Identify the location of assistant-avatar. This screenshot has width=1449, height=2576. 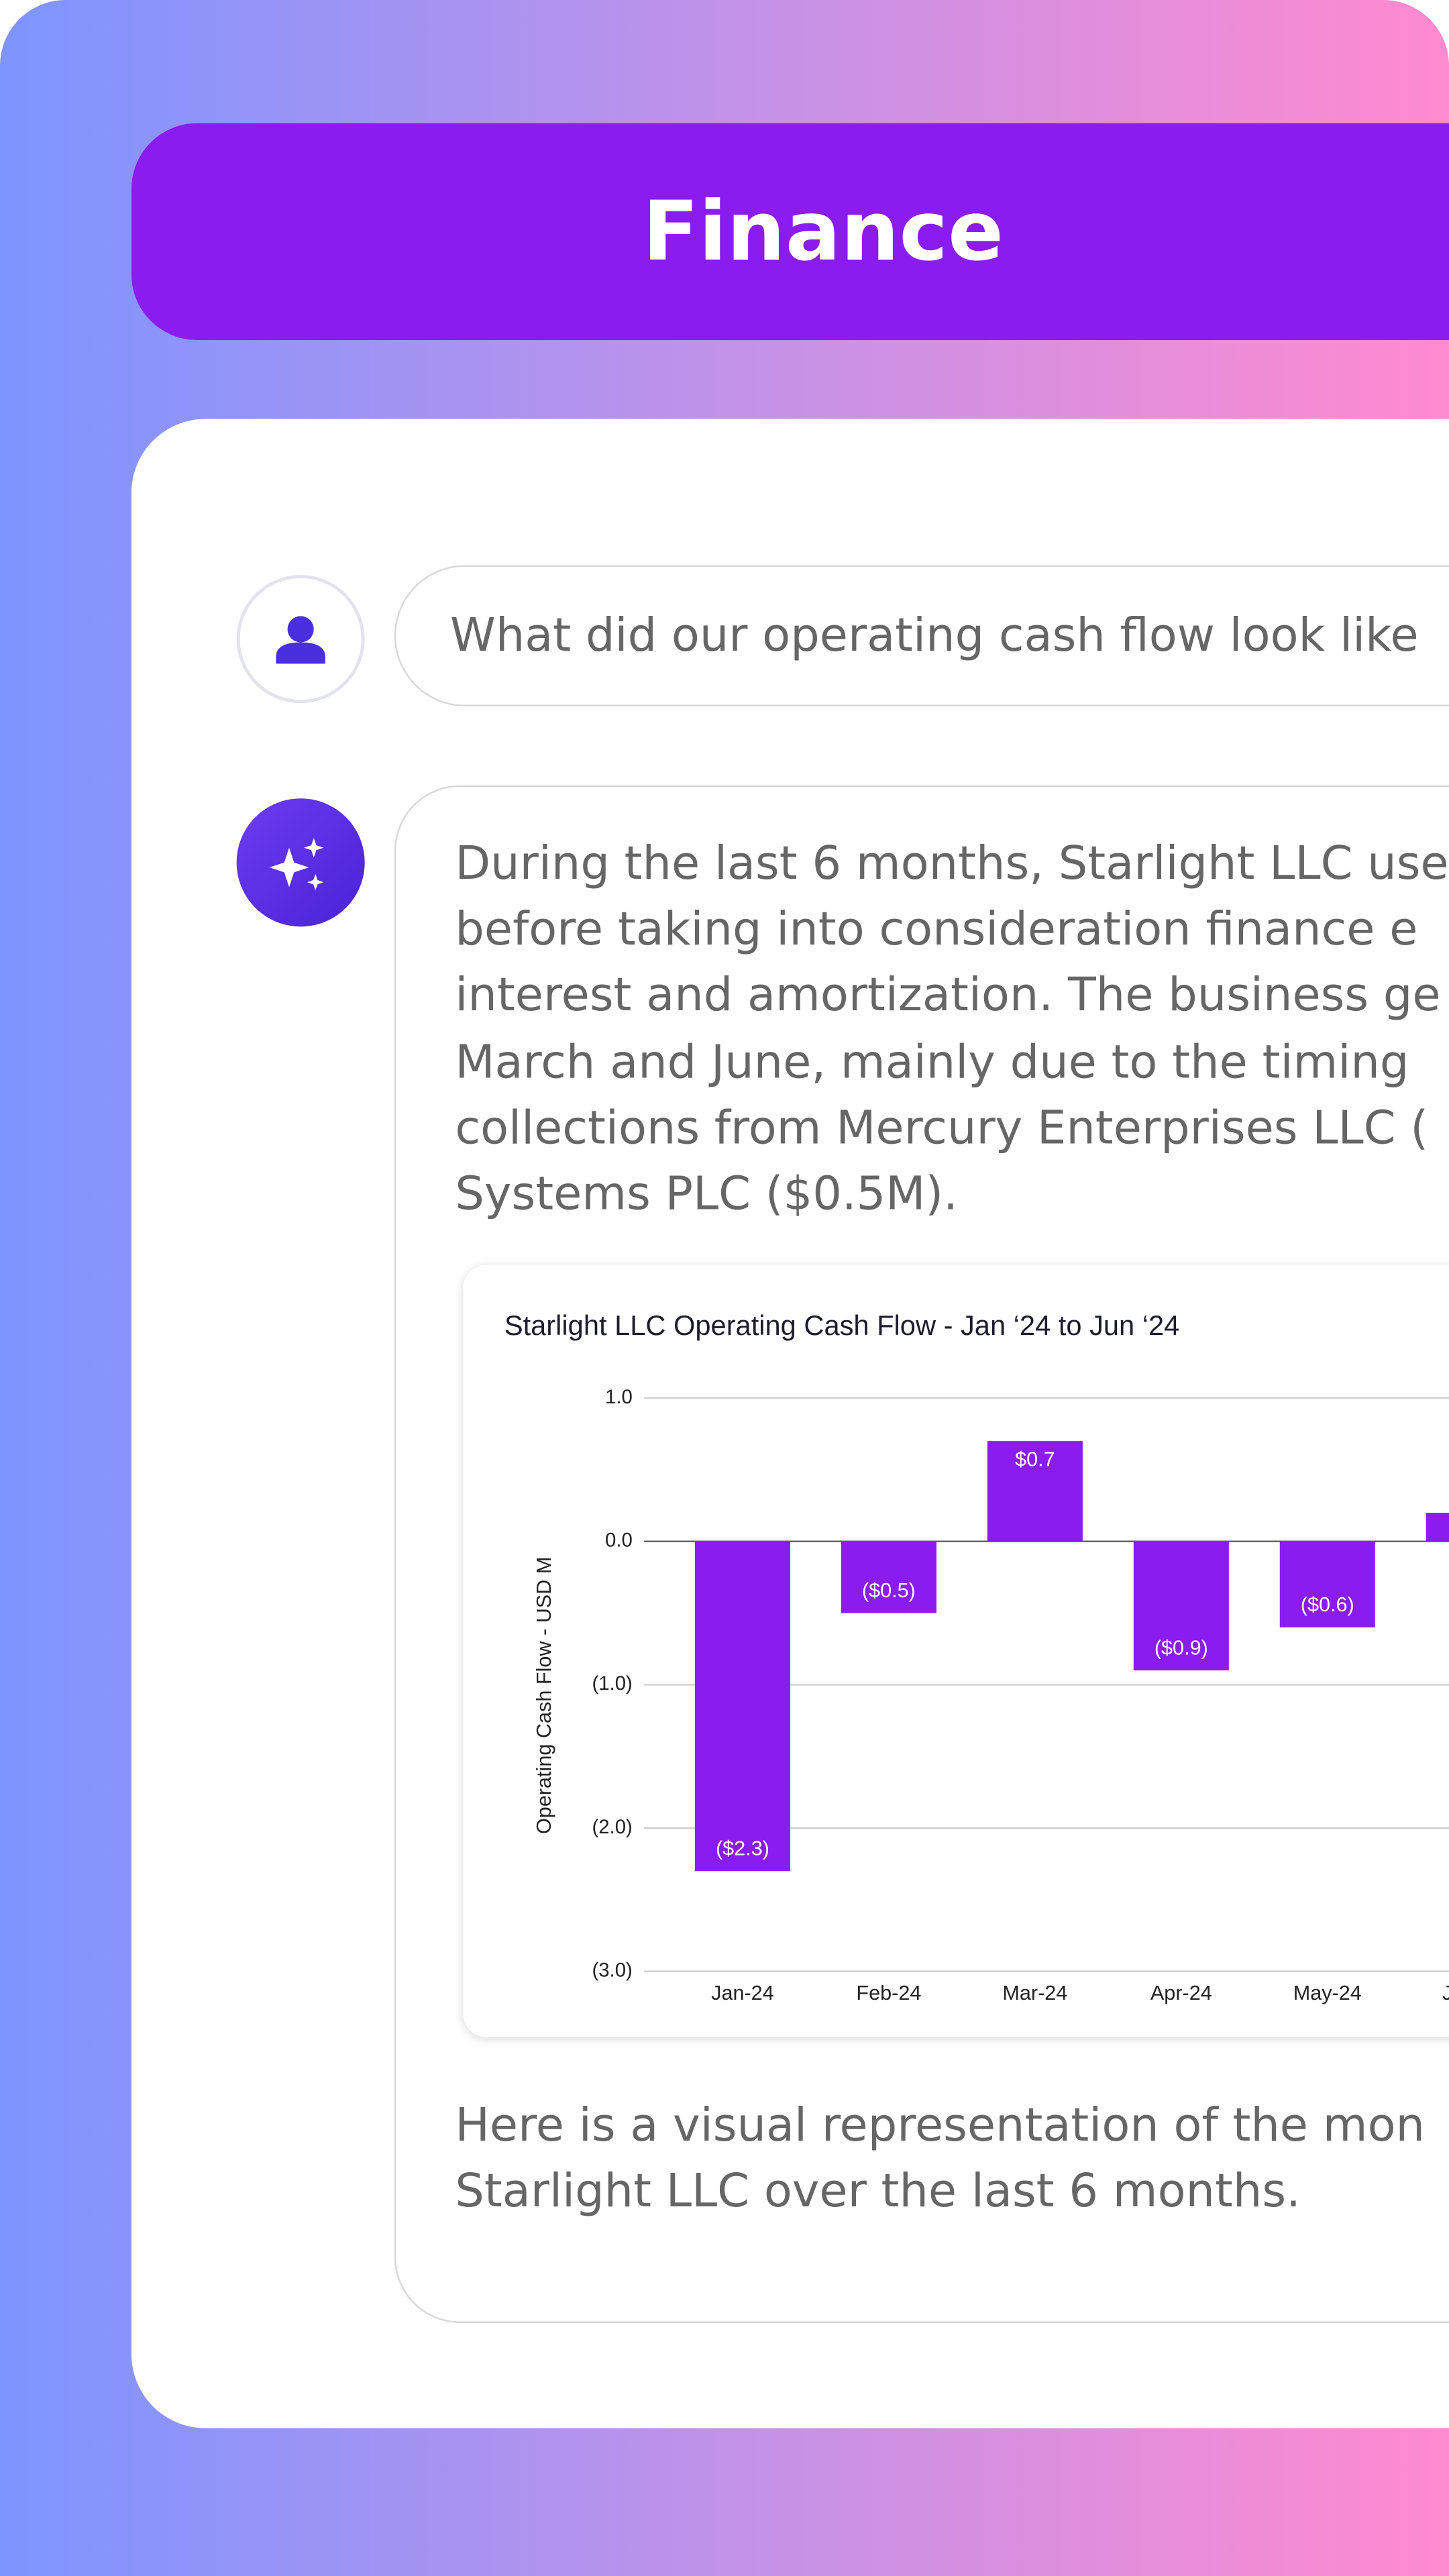
(300, 862).